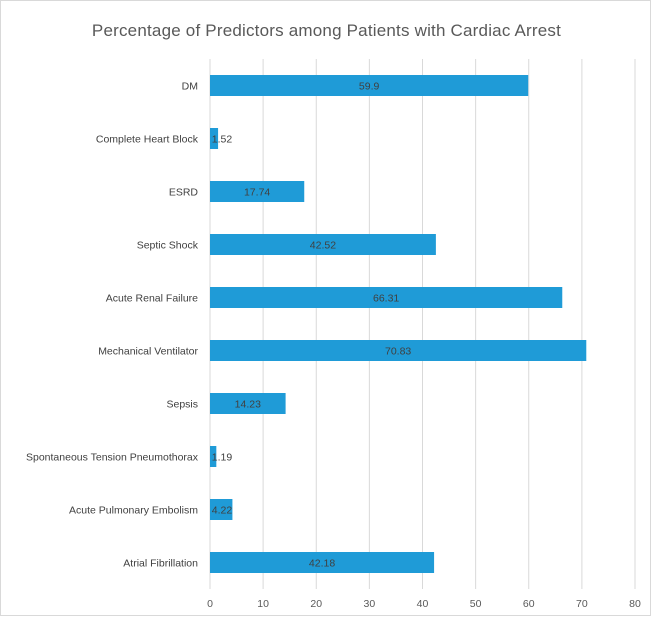 The width and height of the screenshot is (651, 617). I want to click on data-label: 1.52, so click(222, 140).